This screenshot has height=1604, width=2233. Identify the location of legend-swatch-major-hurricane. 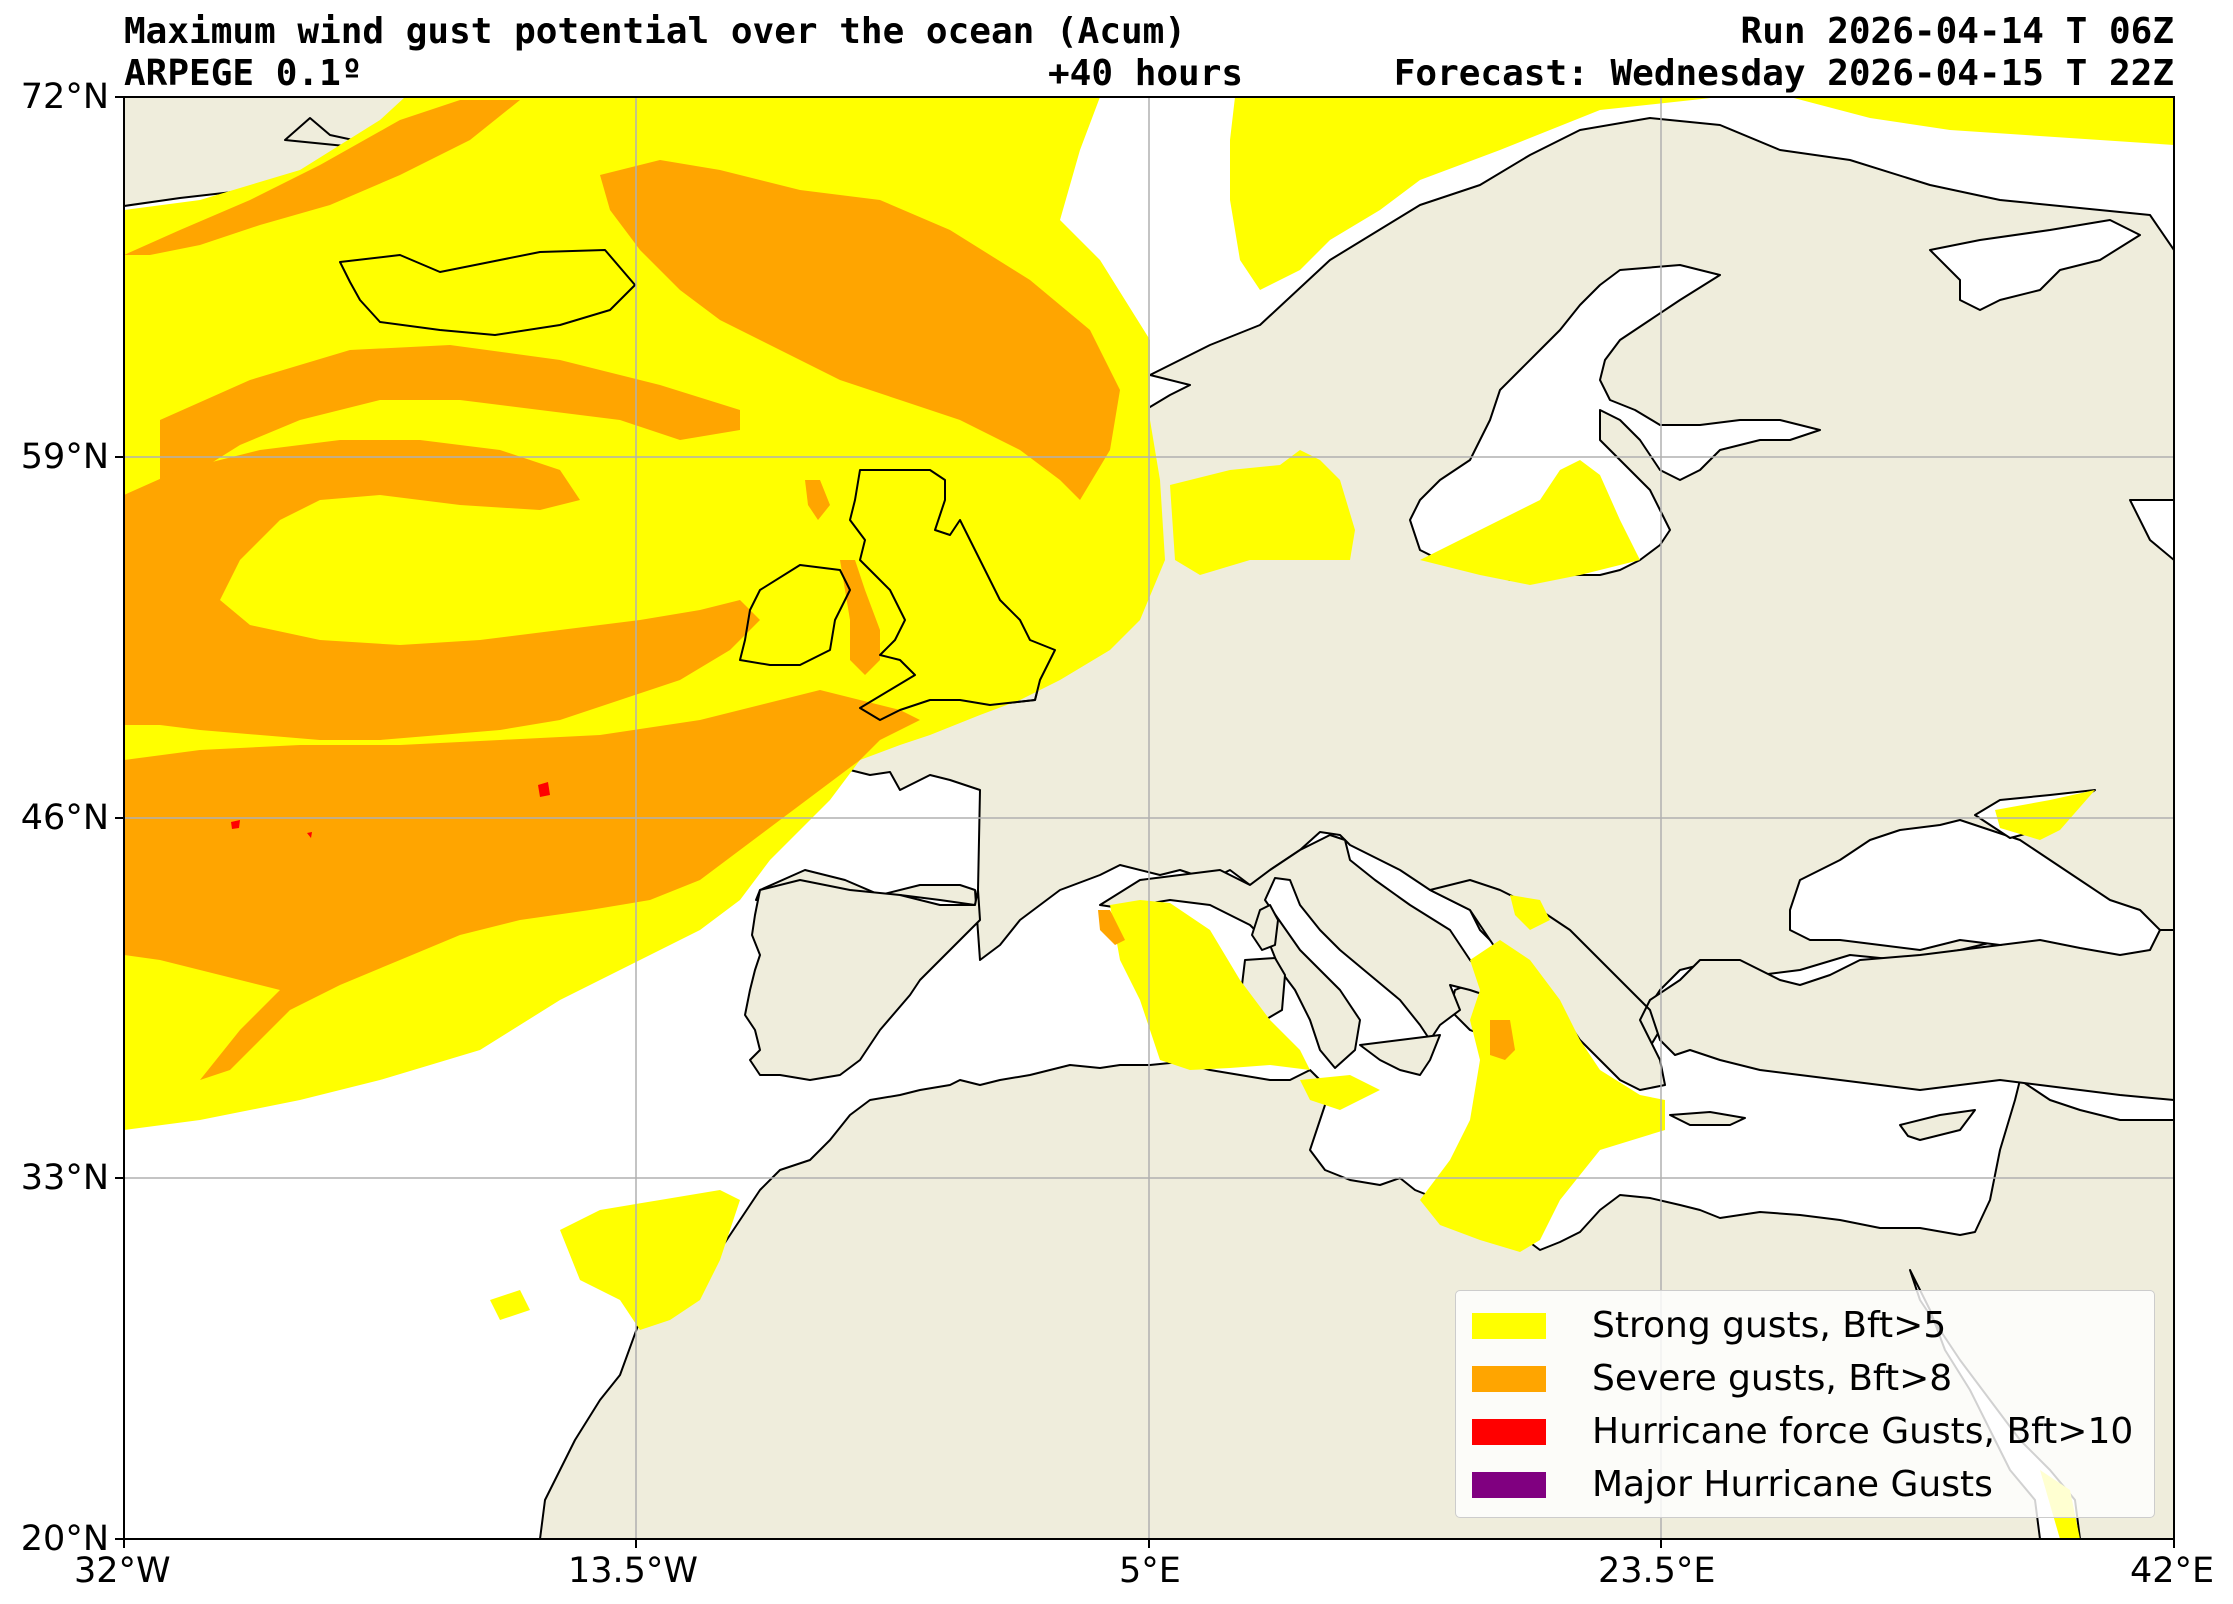
(1509, 1485).